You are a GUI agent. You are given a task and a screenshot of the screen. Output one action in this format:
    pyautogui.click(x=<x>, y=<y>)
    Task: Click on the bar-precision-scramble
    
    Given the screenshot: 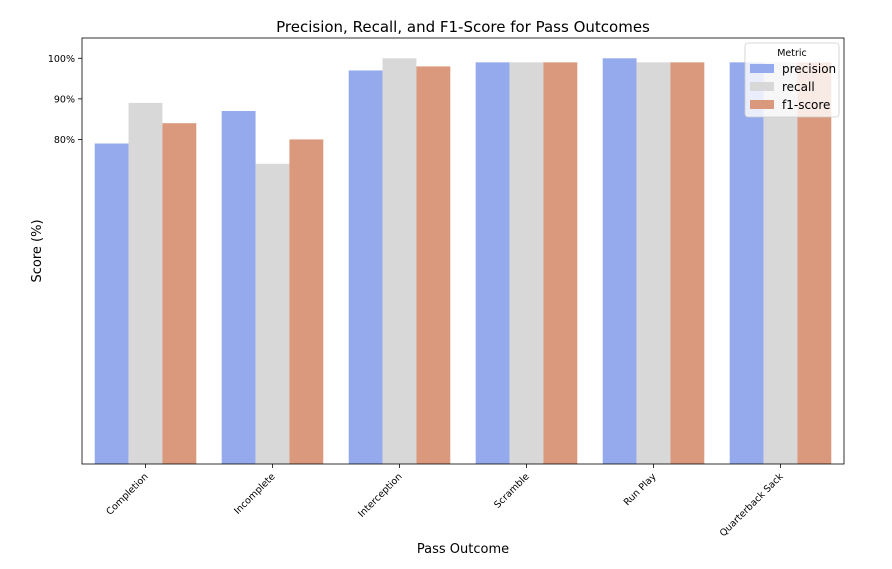 What is the action you would take?
    pyautogui.click(x=492, y=263)
    